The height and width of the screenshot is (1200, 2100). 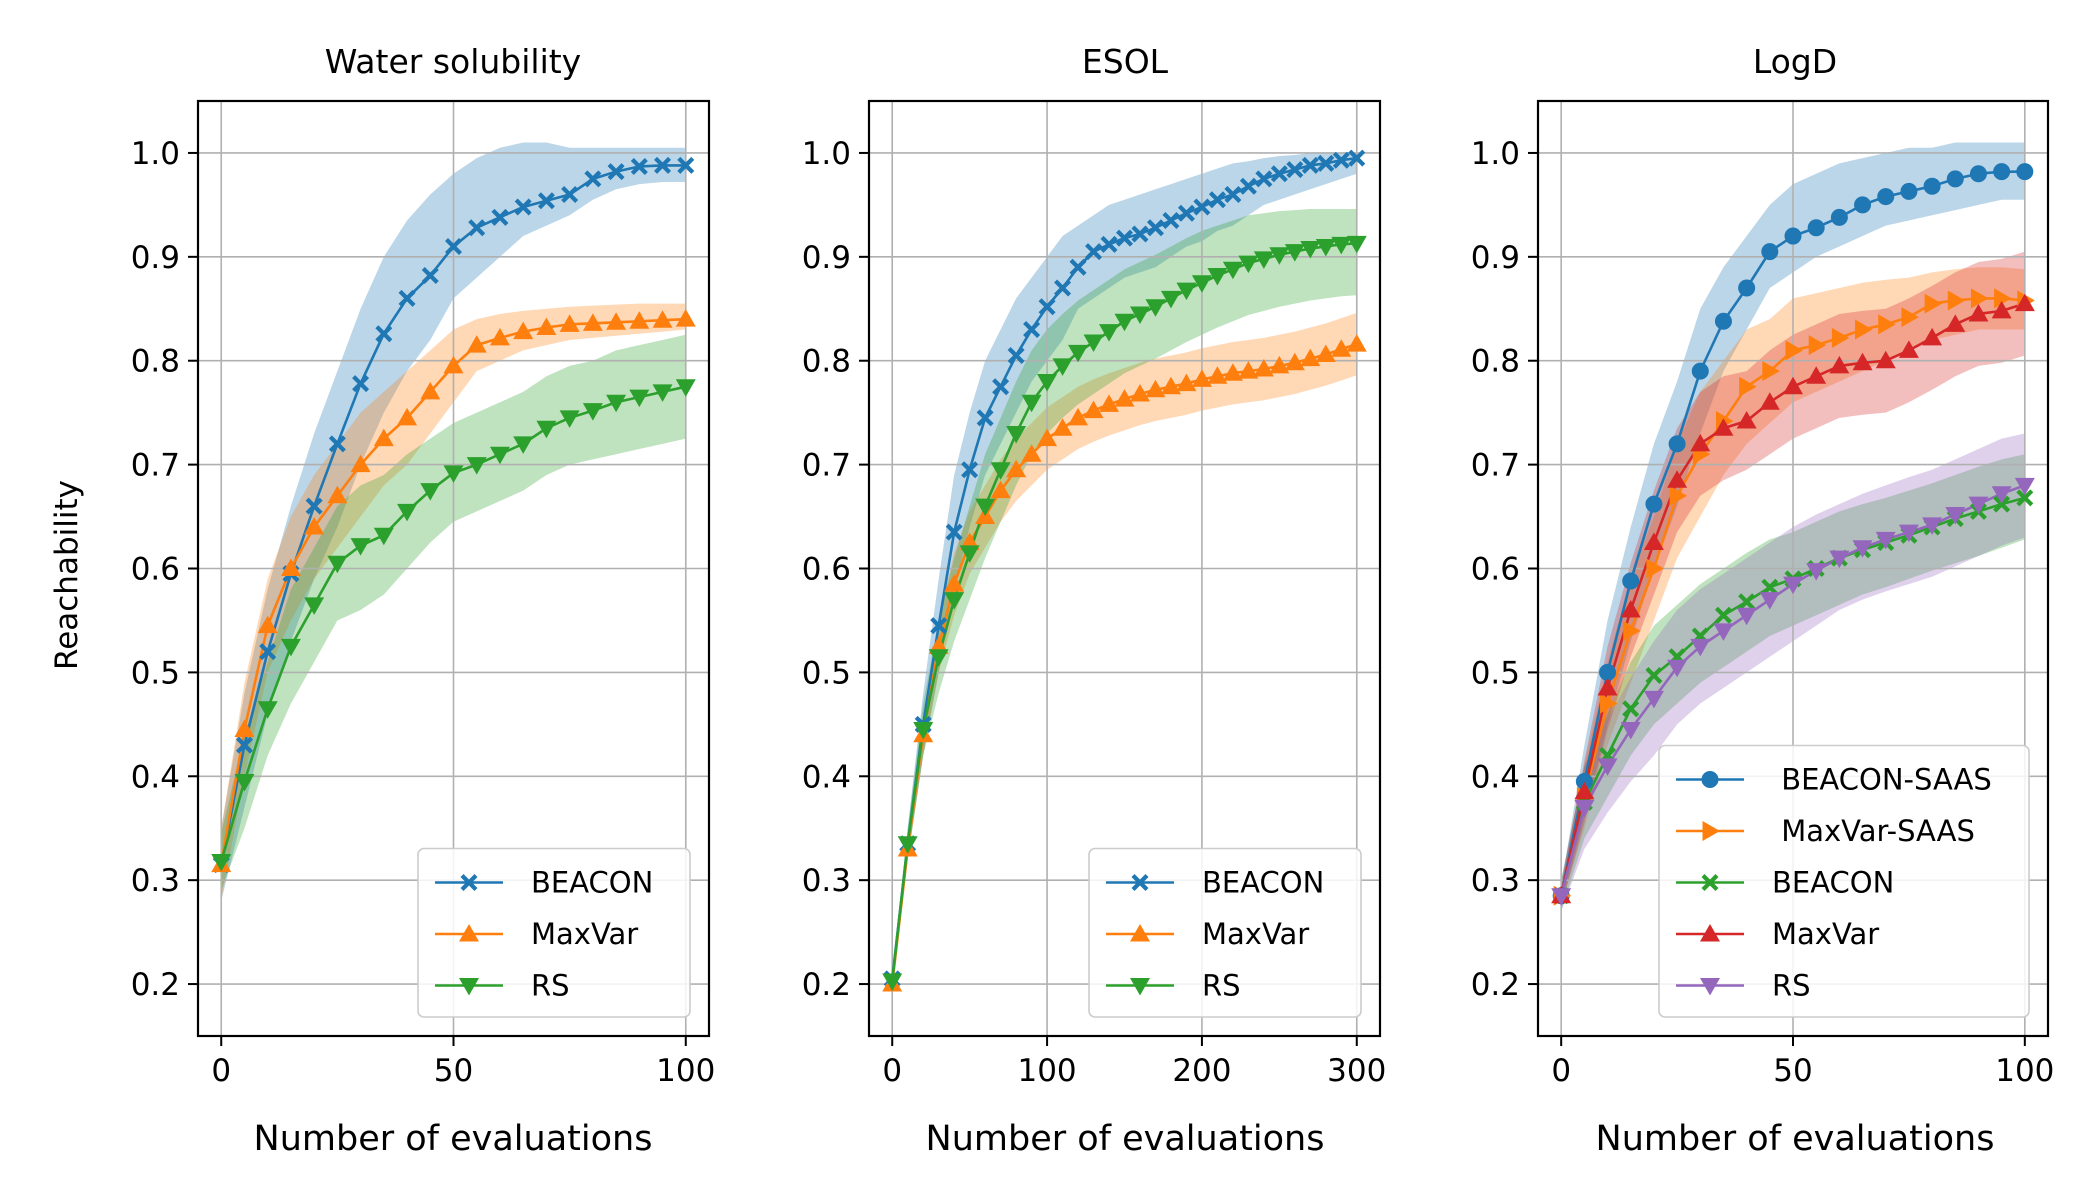 I want to click on legend-label: MaxVar, so click(x=1255, y=934).